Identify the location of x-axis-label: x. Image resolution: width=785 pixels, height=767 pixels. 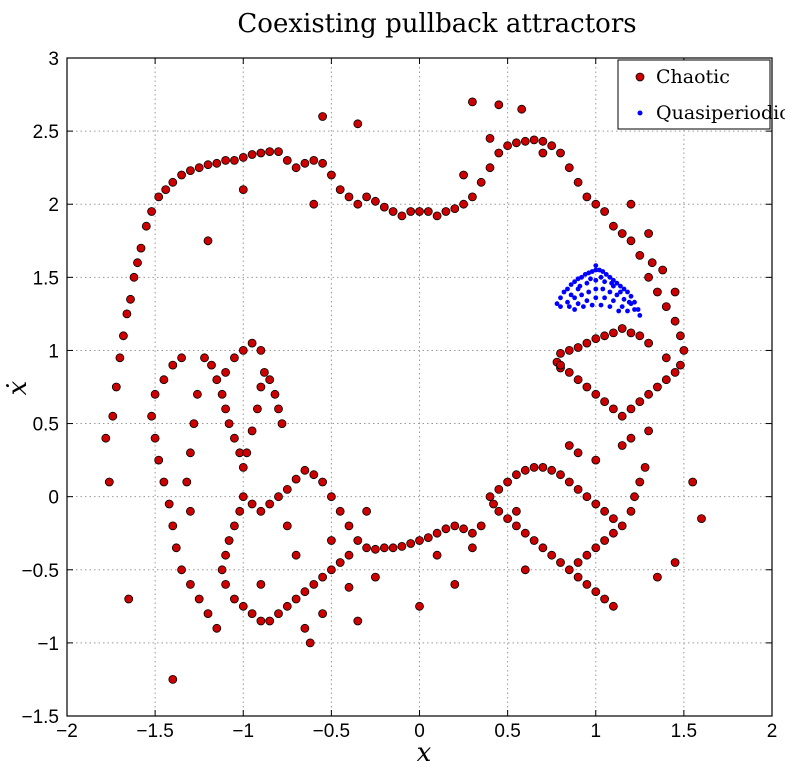
(424, 752).